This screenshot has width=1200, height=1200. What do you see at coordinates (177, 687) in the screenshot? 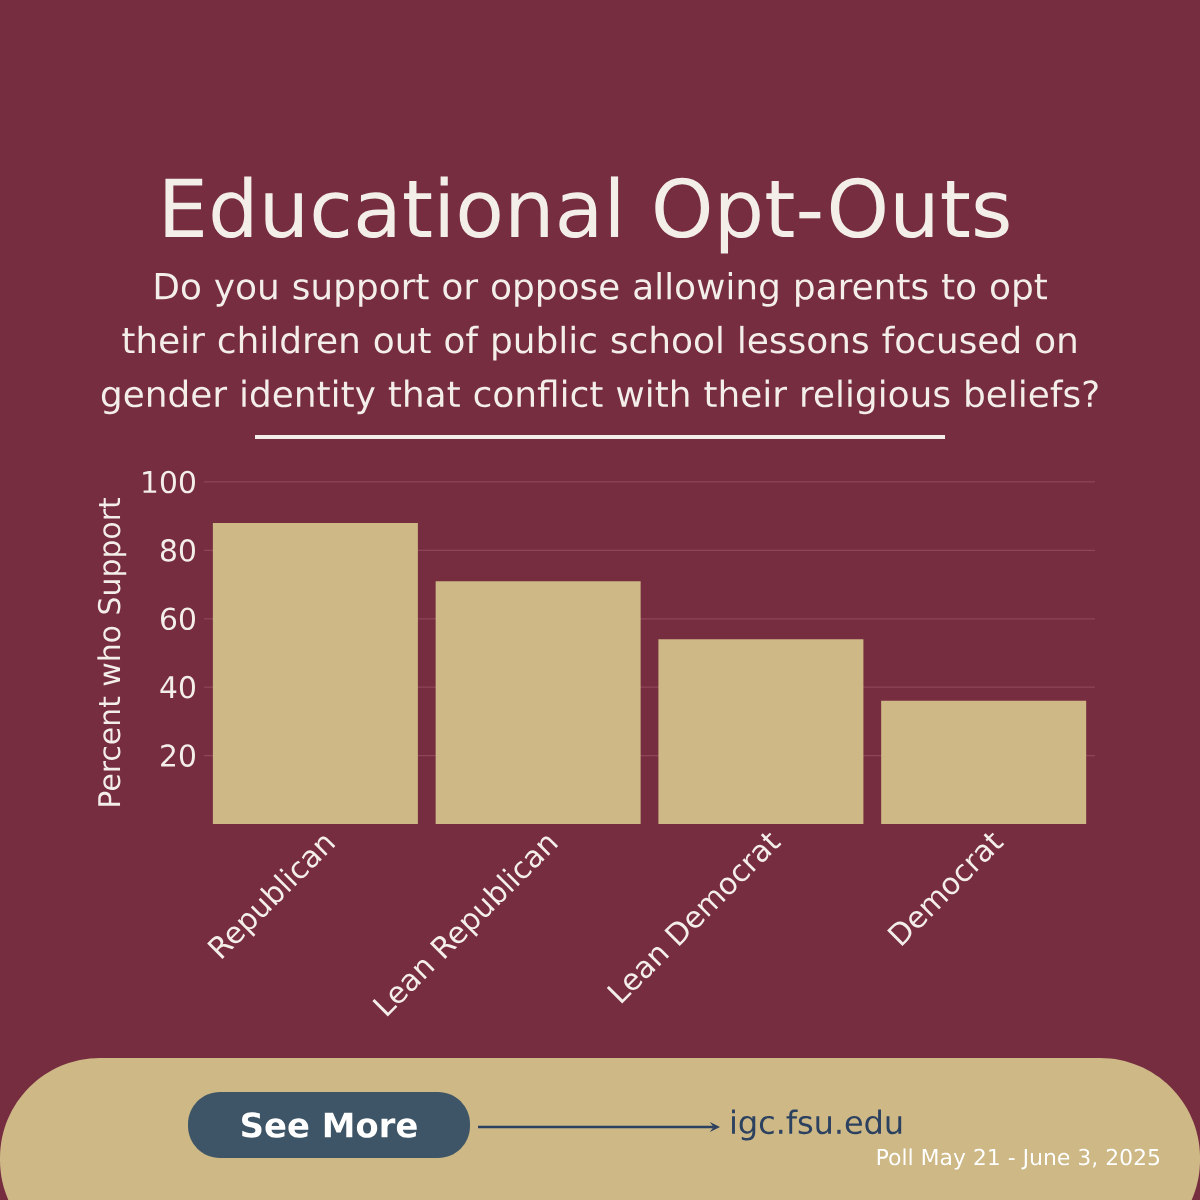
I see `y-tick-label: 40` at bounding box center [177, 687].